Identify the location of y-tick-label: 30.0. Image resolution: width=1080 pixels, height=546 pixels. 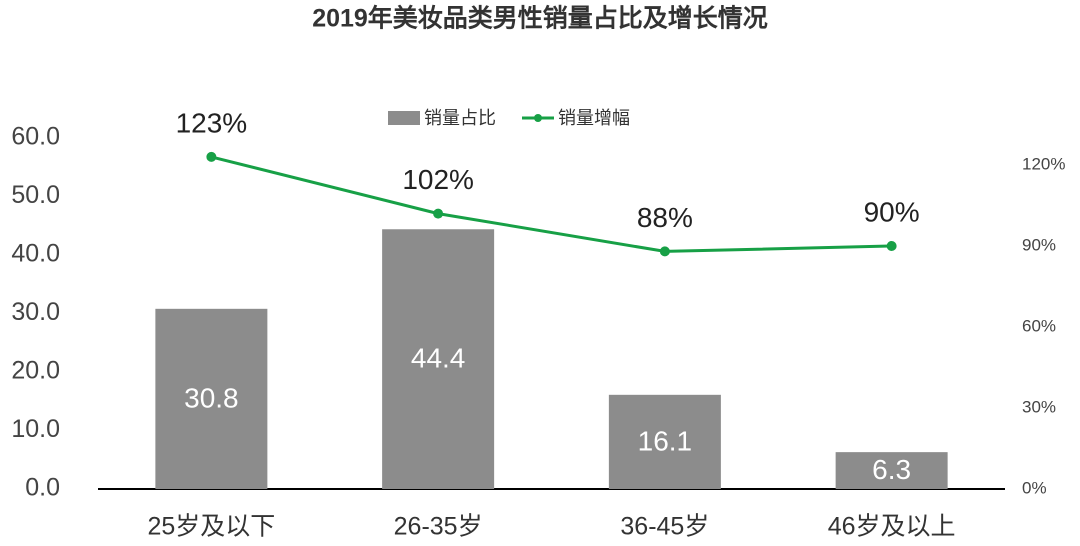
(35, 312).